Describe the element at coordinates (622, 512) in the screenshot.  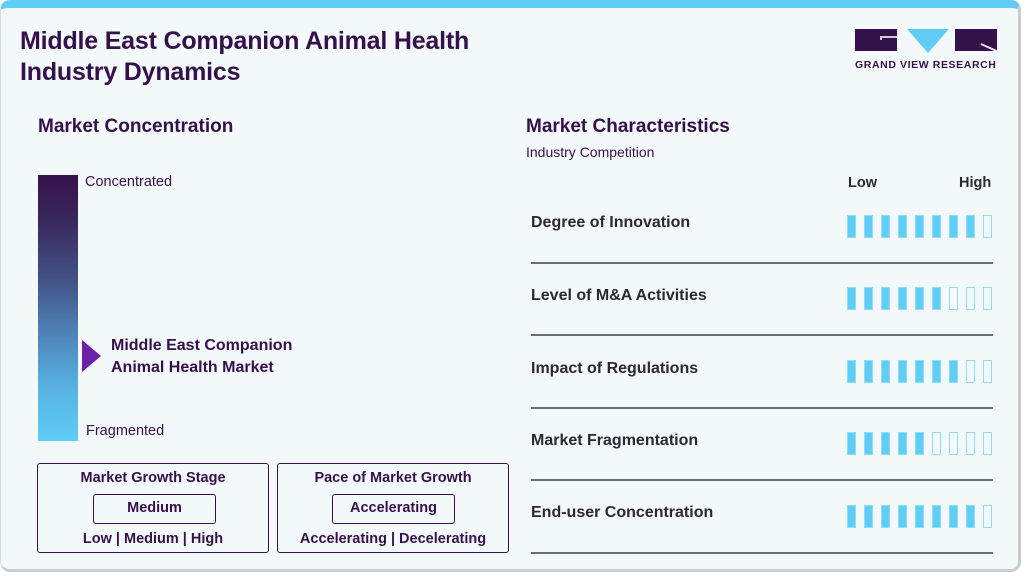
I see `characteristic-label: End-user Concentration` at that location.